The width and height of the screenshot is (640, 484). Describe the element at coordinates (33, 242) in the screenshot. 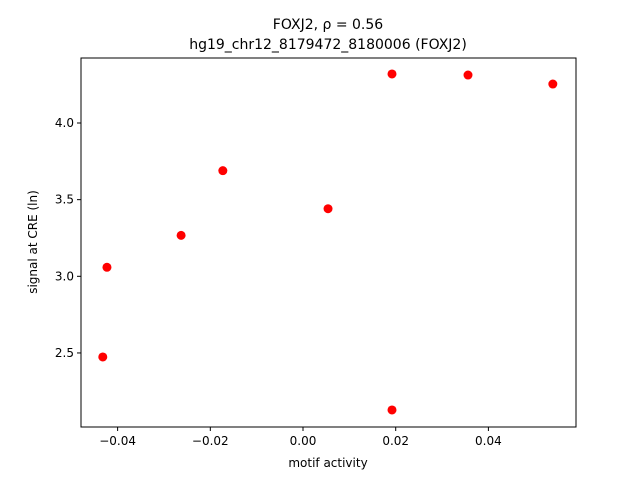

I see `y-axis-label: signal at CRE (ln)` at that location.